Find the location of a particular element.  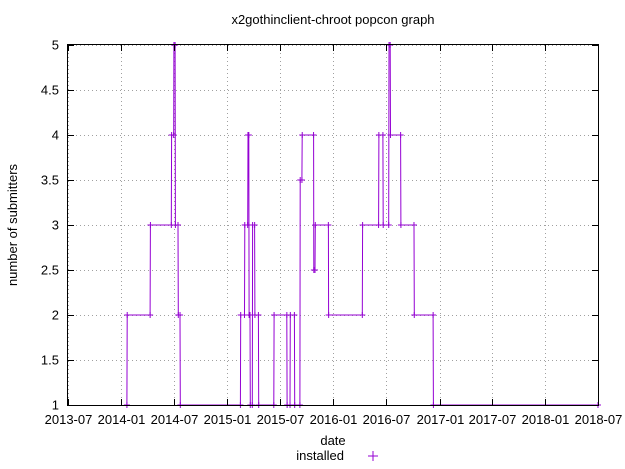

y-tick-label: 2.5 is located at coordinates (50, 270).